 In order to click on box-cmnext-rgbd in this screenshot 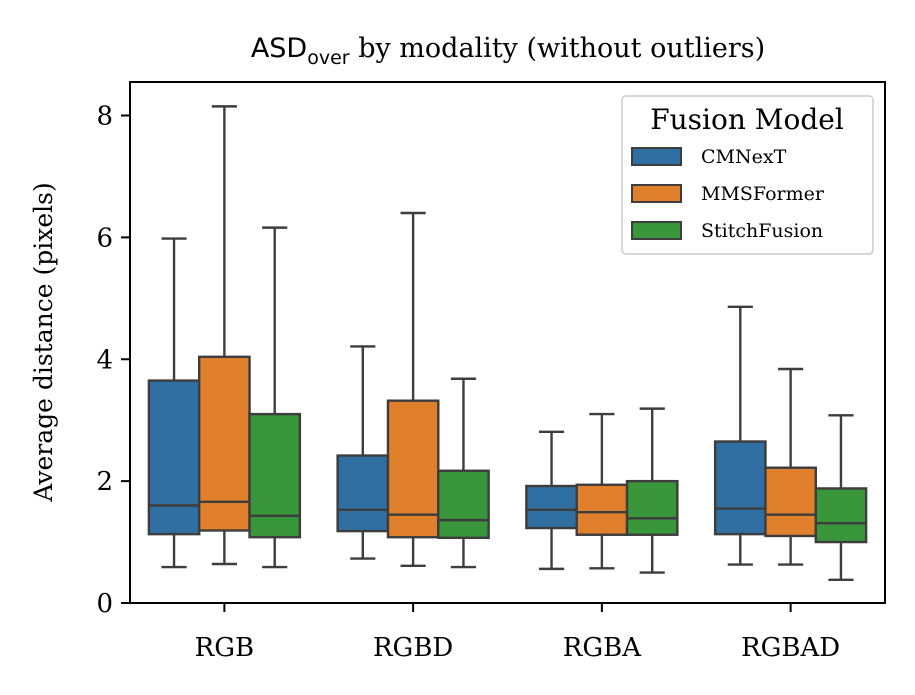, I will do `click(363, 493)`.